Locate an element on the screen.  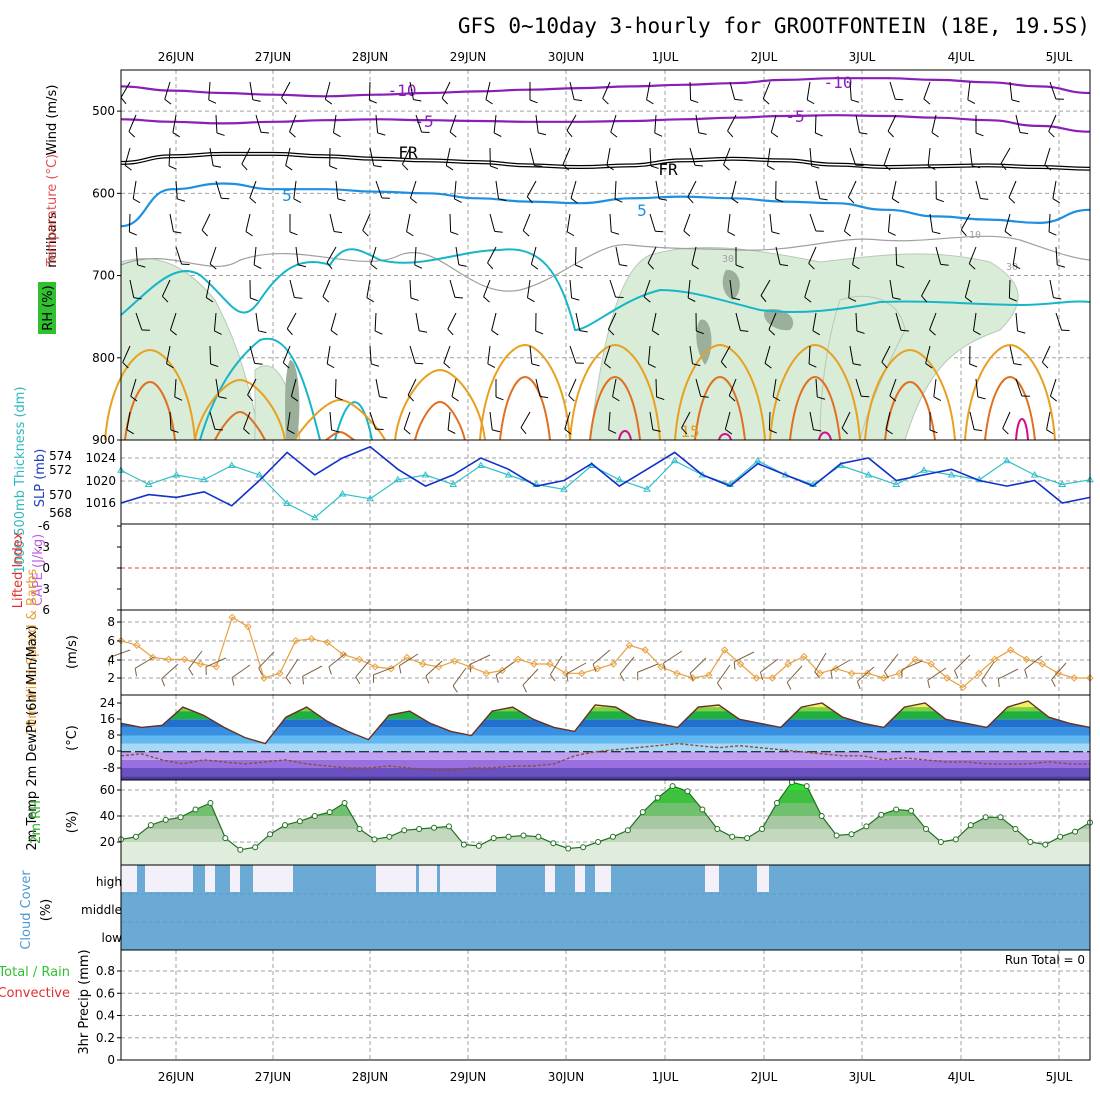
ylabel-slp: SLP (mb) is located at coordinates (40, 478).